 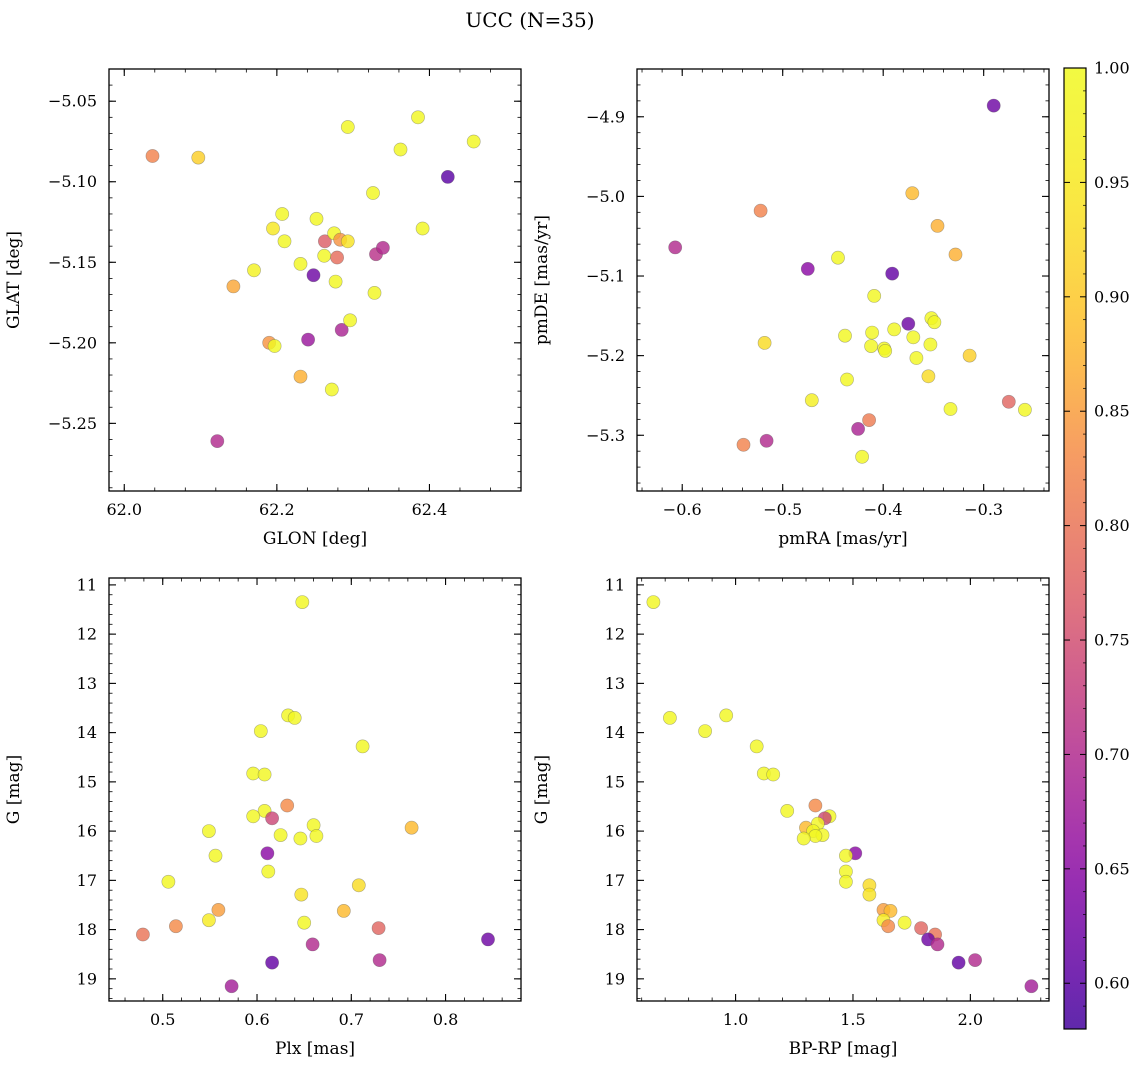 What do you see at coordinates (1112, 68) in the screenshot?
I see `colorbar-tick-label: 1.00` at bounding box center [1112, 68].